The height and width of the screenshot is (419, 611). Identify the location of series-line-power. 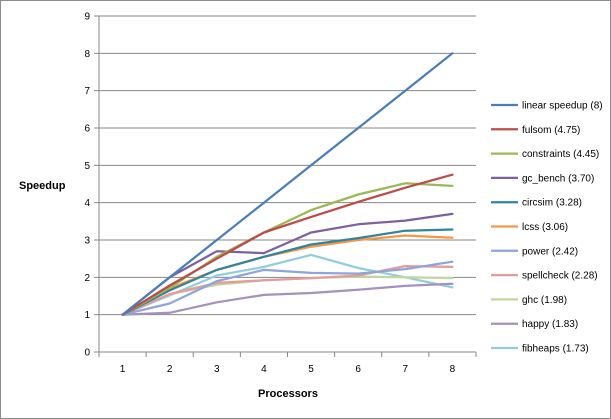
(287, 288).